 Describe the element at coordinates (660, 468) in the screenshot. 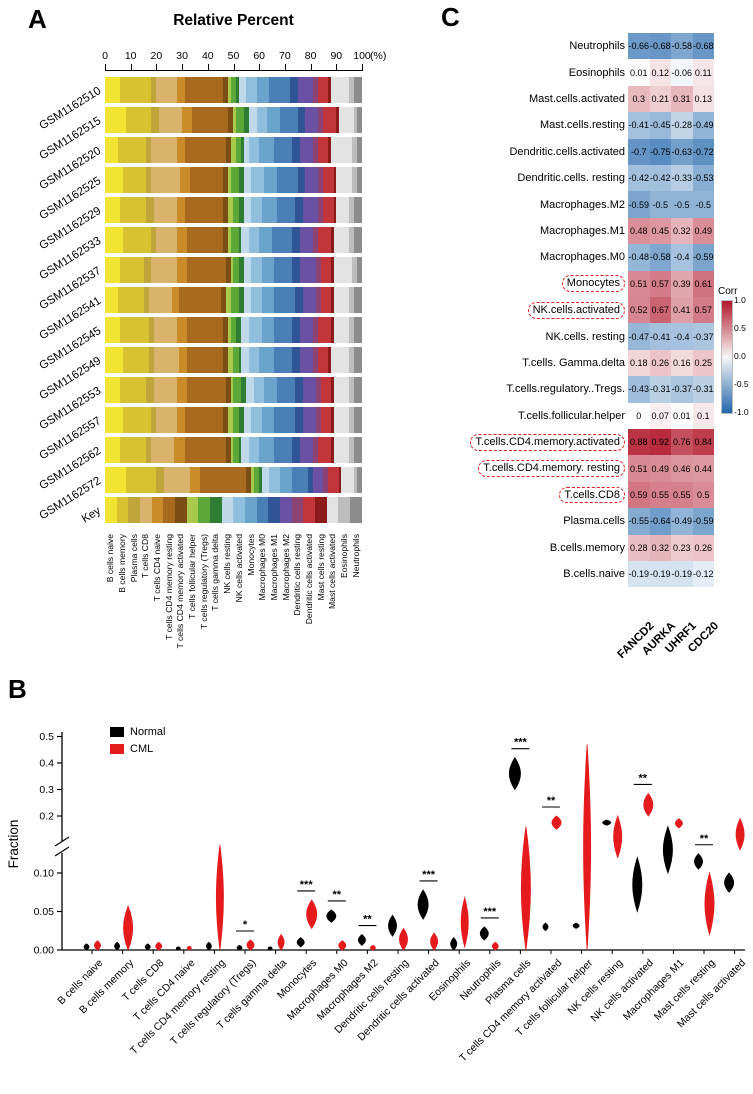

I see `heatmap-cell: 0.49` at that location.